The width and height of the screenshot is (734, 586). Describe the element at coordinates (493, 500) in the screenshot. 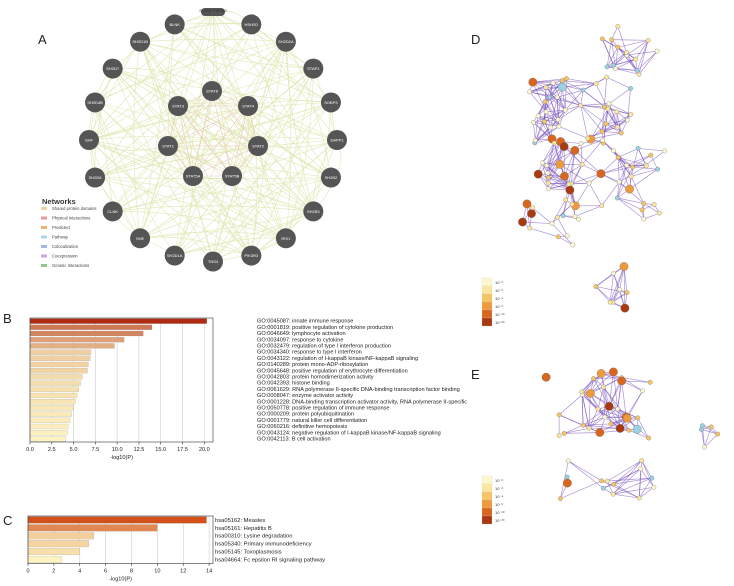

I see `network-e-legend: 10⁻² 10⁻³ 10⁻⁴ 10⁻⁶ 10⁻¹⁰ 10⁻²⁰` at that location.